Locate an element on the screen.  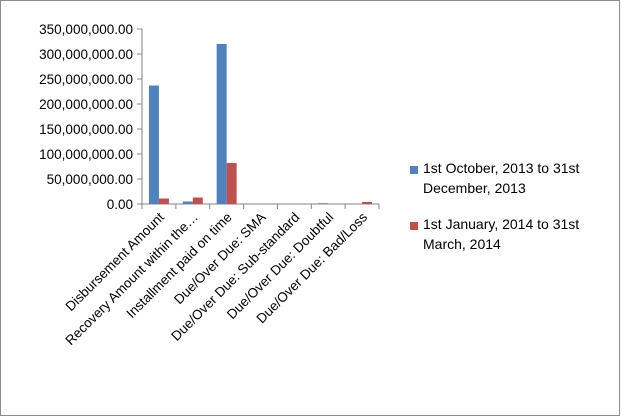
legend-label: 1st January, 2014 to 31st March, 2014 is located at coordinates (501, 234).